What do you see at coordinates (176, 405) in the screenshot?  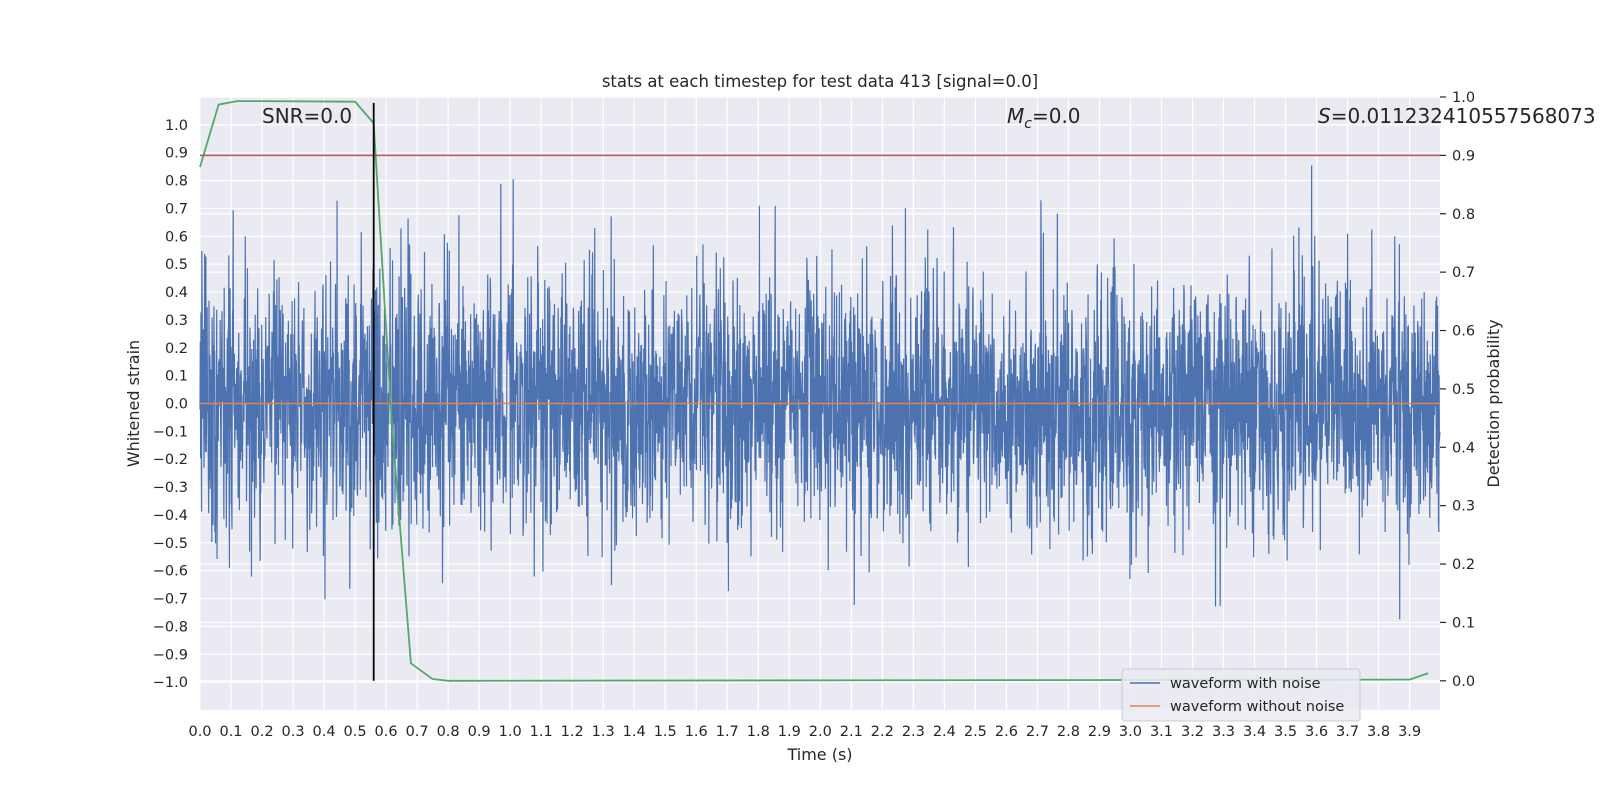 I see `y-tick-label: 0.0` at bounding box center [176, 405].